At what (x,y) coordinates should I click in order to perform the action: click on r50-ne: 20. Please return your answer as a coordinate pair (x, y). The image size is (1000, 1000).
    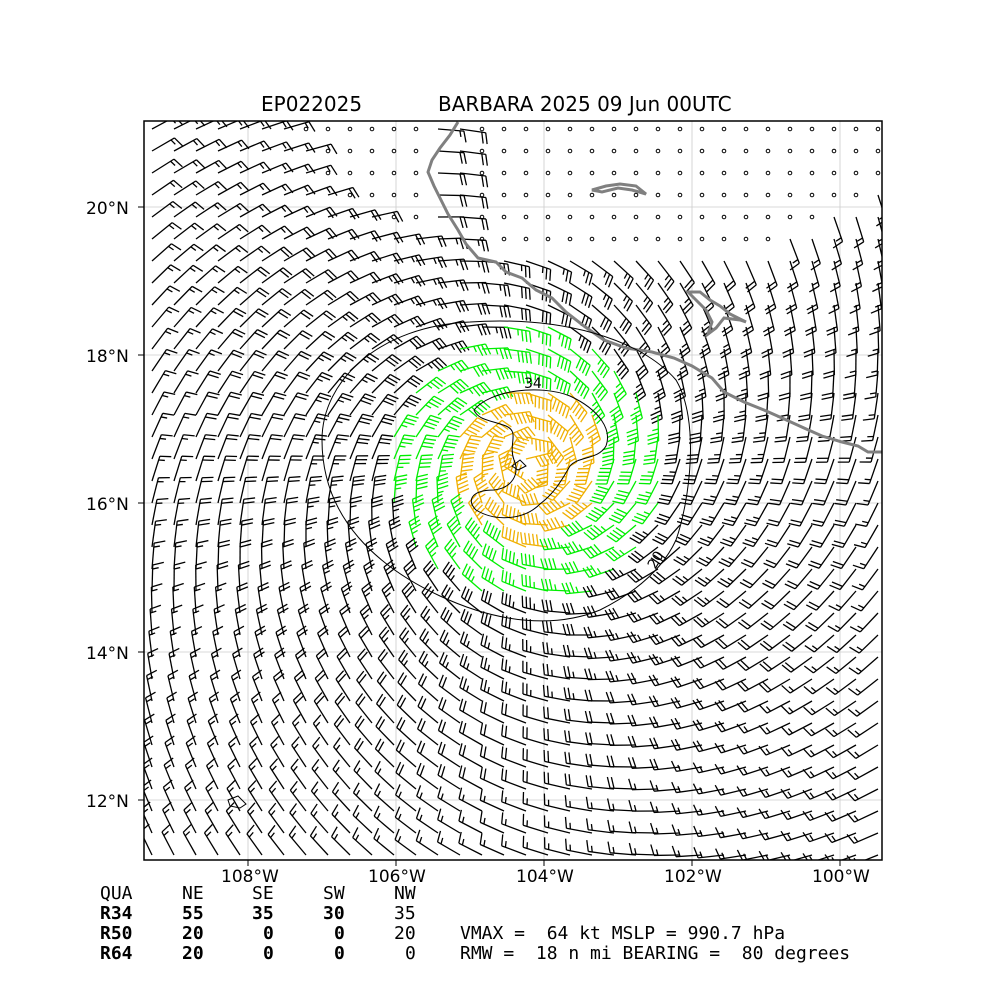
    Looking at the image, I should click on (193, 933).